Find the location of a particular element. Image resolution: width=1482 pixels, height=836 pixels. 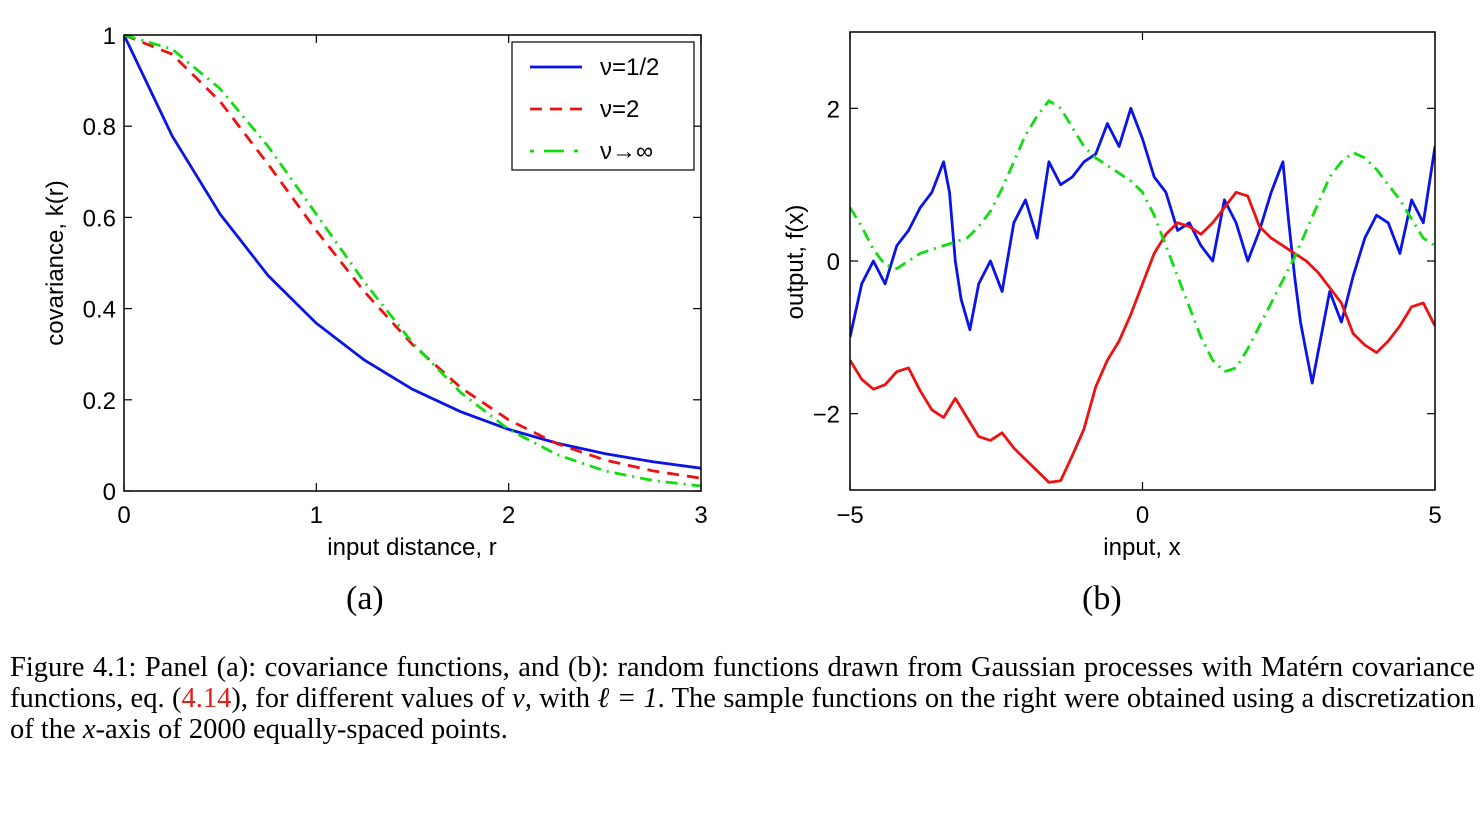

legend-box is located at coordinates (603, 106).